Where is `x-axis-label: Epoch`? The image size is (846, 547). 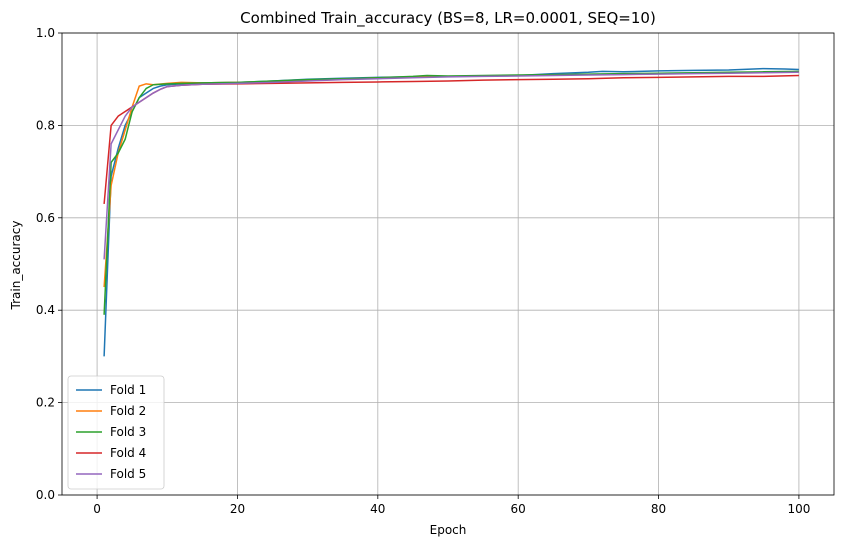
x-axis-label: Epoch is located at coordinates (448, 530).